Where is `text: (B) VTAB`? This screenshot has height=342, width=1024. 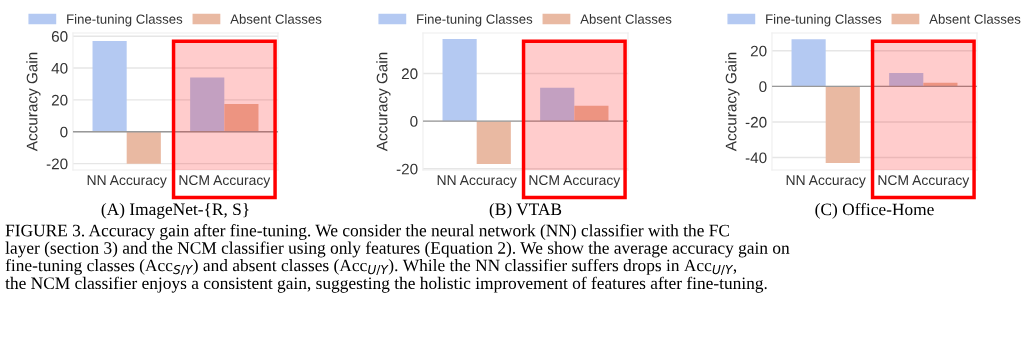
text: (B) VTAB is located at coordinates (525, 210).